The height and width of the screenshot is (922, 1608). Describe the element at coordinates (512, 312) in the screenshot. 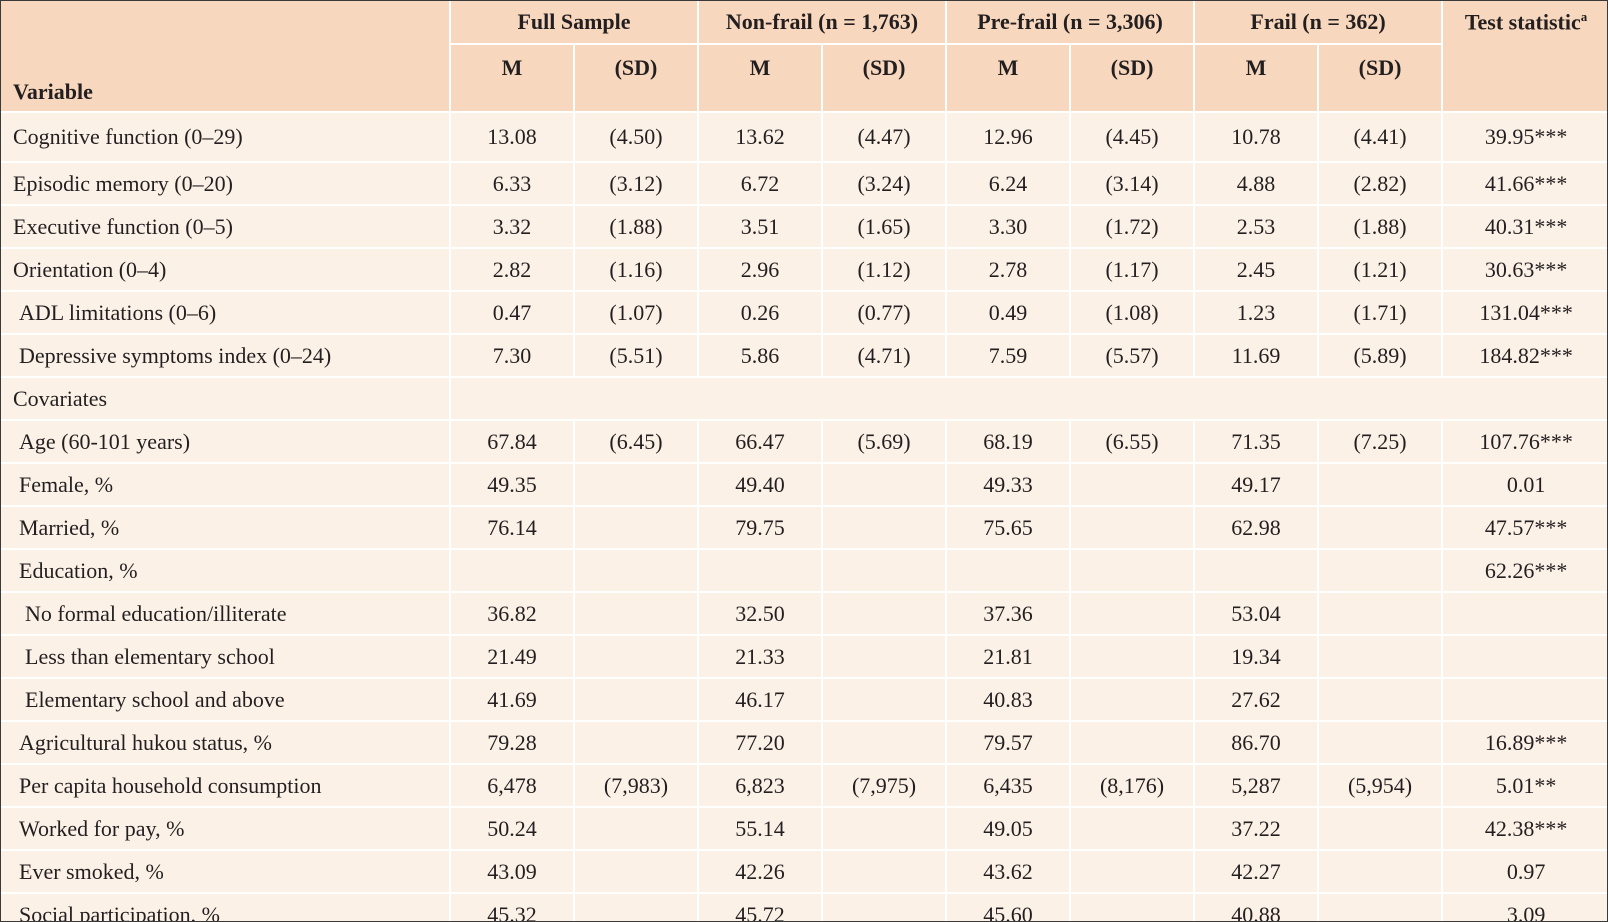

I see `mean-cell: 0.47` at that location.